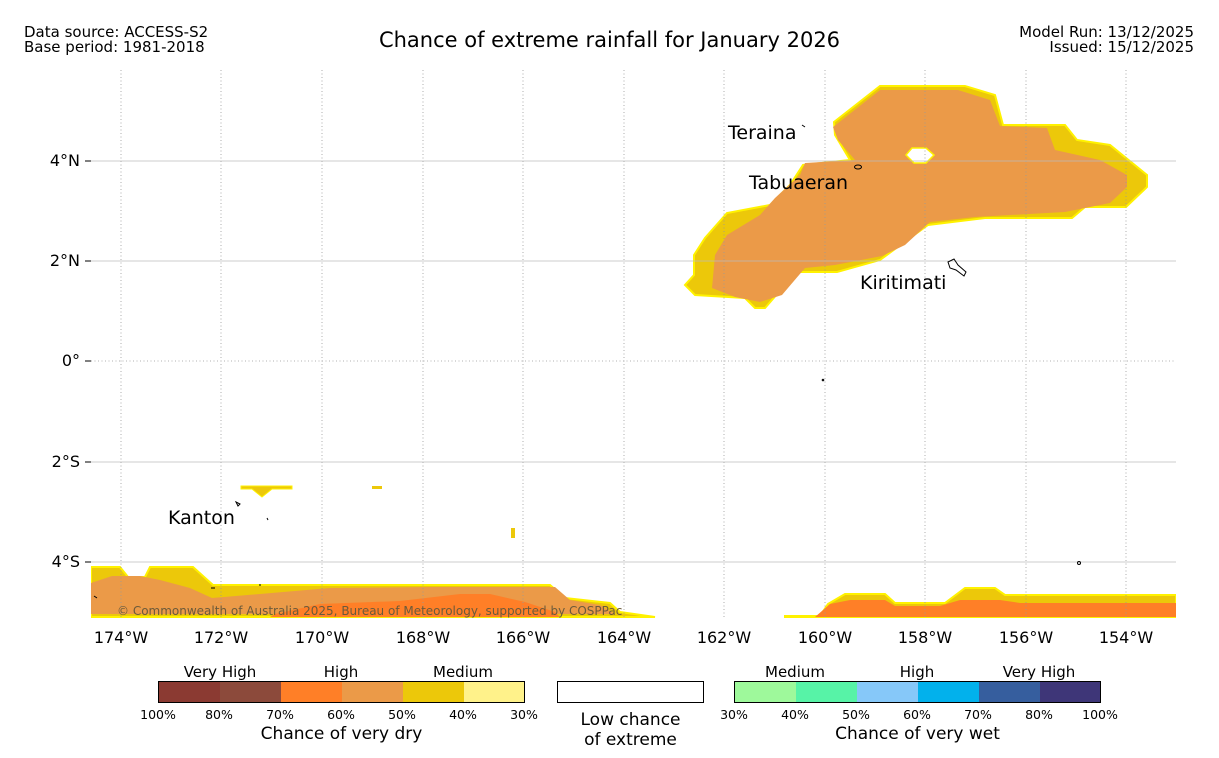  What do you see at coordinates (463, 714) in the screenshot?
I see `dry-tick-label: 40%` at bounding box center [463, 714].